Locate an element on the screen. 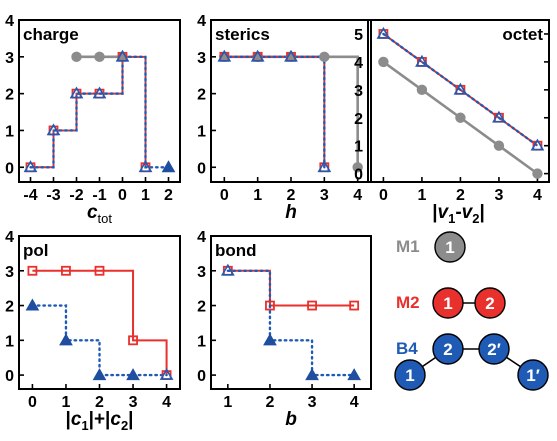 The width and height of the screenshot is (557, 441). x-tick-label: -1 is located at coordinates (99, 195).